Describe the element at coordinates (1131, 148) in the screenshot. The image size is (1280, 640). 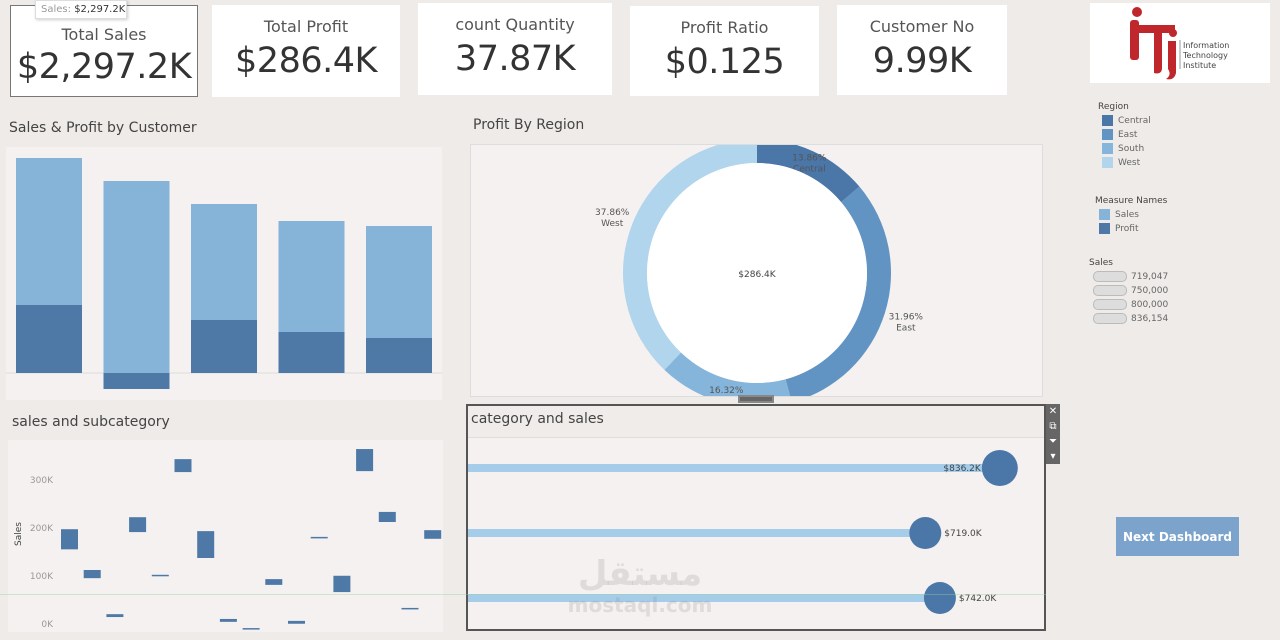
I see `legend-label: South` at that location.